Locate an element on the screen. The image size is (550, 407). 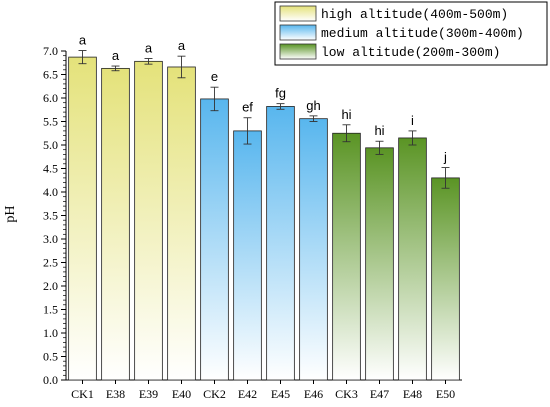
y-tick-label: 3.0 is located at coordinates (50, 239).